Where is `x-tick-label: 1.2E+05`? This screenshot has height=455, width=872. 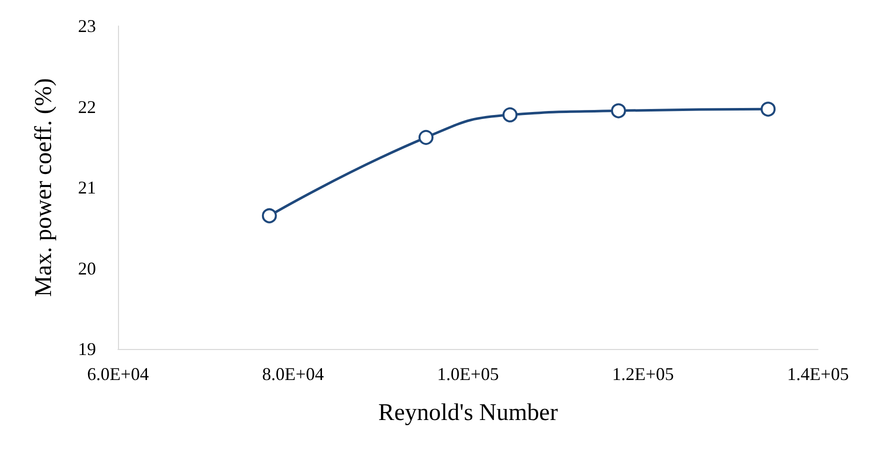 x-tick-label: 1.2E+05 is located at coordinates (643, 374).